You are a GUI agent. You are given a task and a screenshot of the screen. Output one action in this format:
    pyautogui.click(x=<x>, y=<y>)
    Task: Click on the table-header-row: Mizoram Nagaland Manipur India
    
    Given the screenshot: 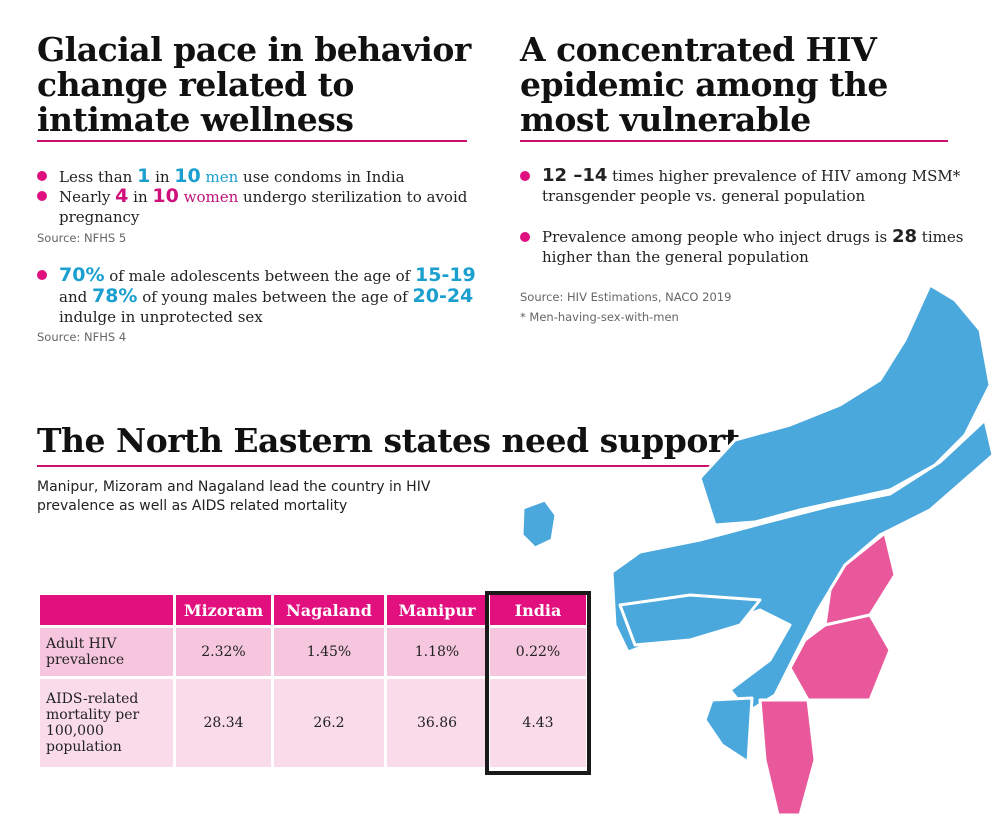 What is the action you would take?
    pyautogui.click(x=313, y=610)
    